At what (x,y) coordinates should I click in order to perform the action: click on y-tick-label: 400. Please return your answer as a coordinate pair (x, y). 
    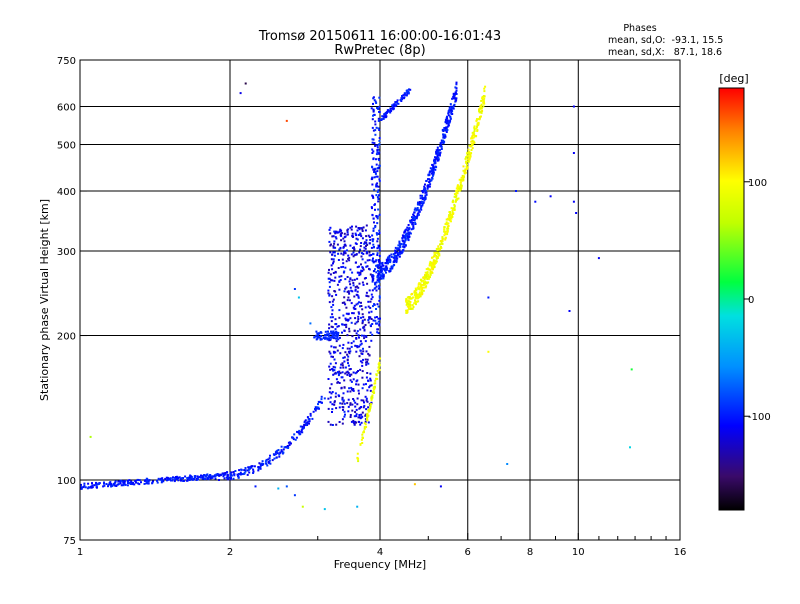
    Looking at the image, I should click on (66, 192).